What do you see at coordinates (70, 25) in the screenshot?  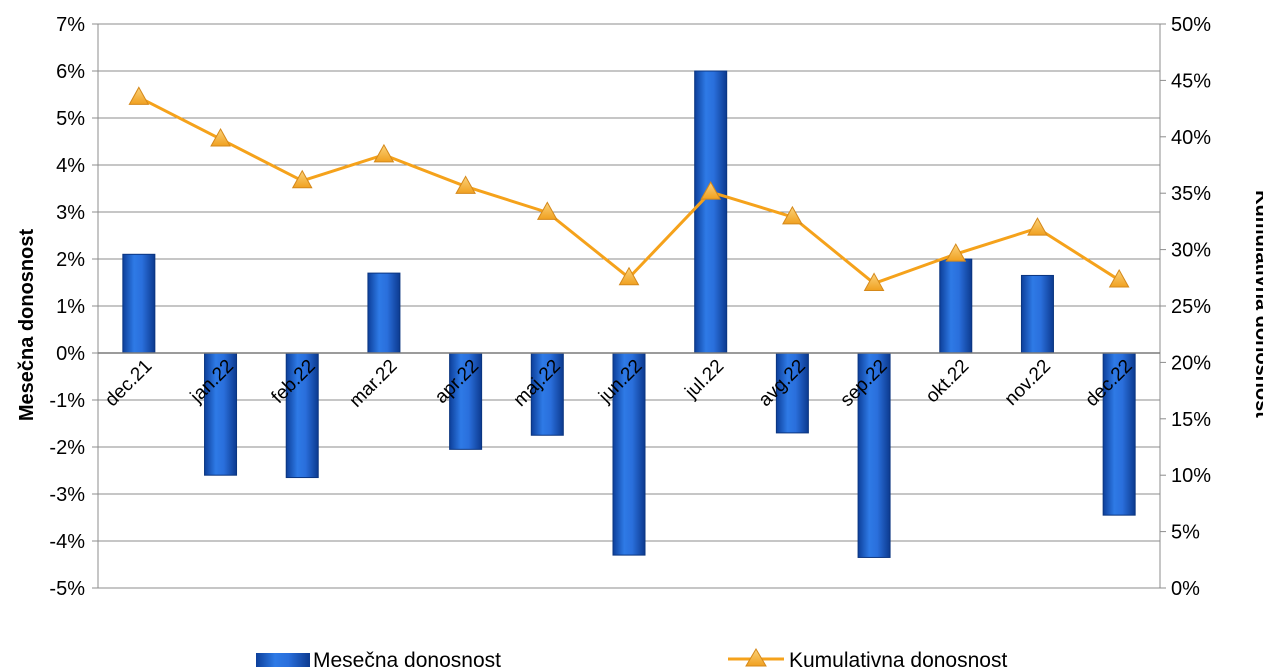 I see `y-tick-label-left: 7%` at bounding box center [70, 25].